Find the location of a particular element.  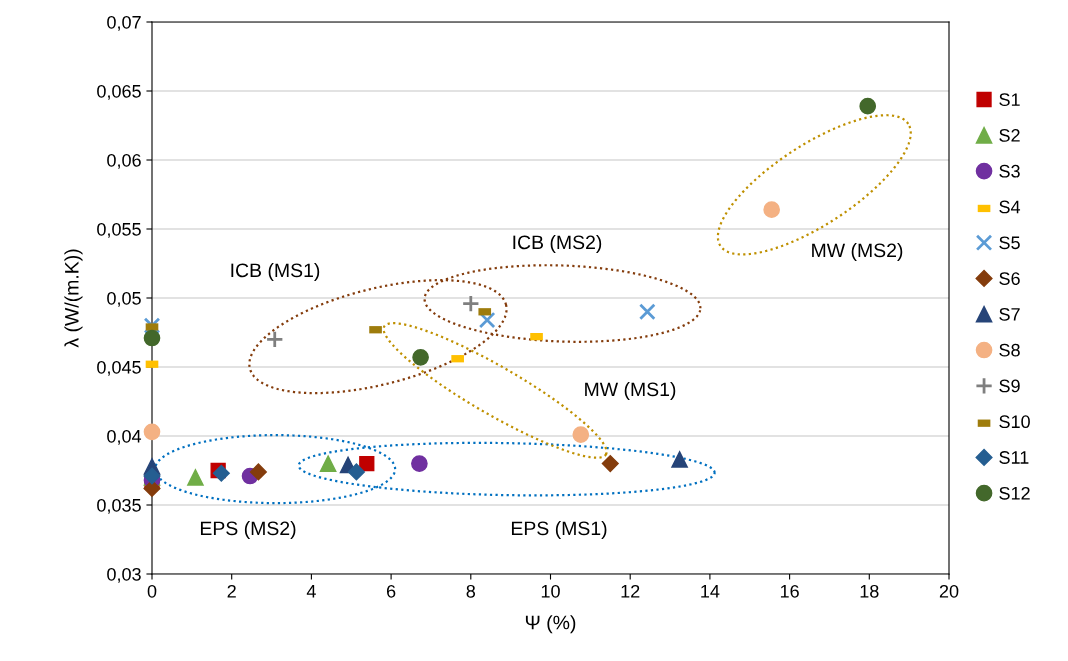

annotation: EPS (MS2) is located at coordinates (248, 530).